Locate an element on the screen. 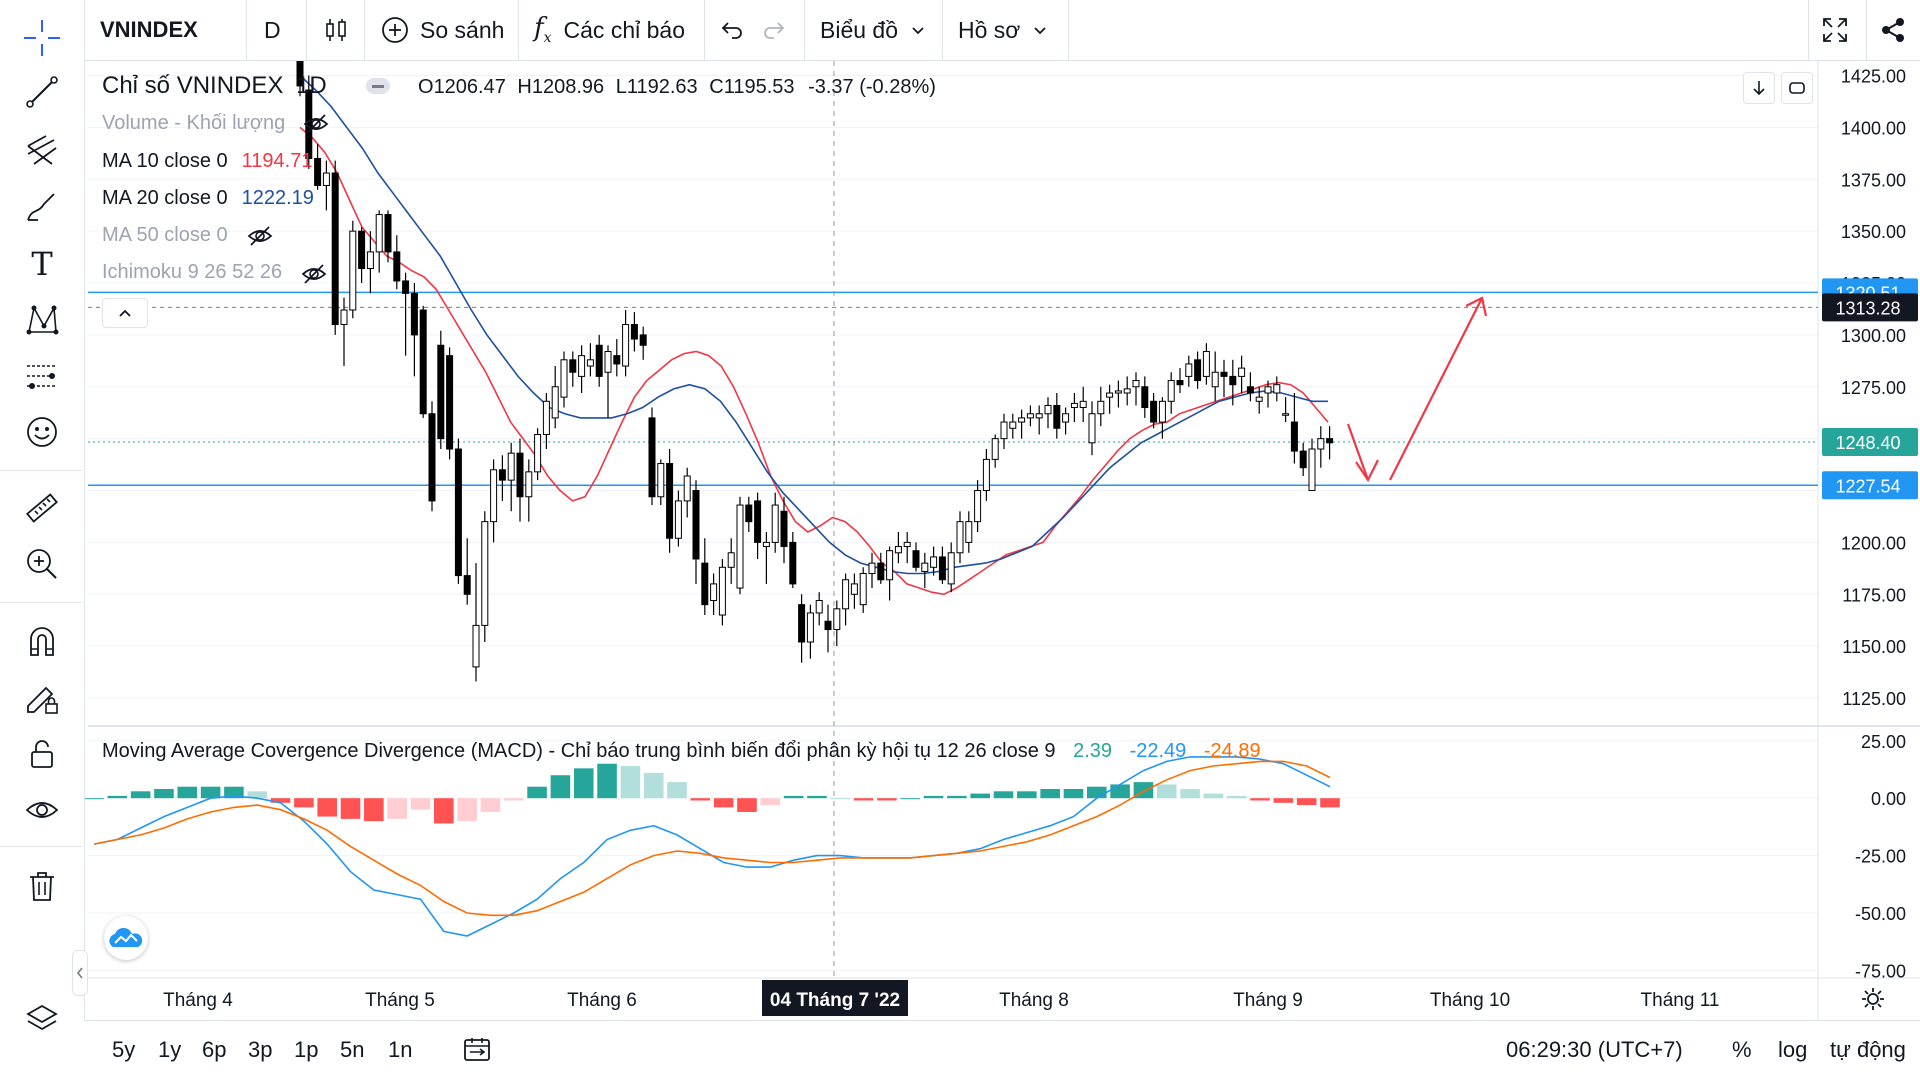 This screenshot has width=1920, height=1081. fullscreen-button is located at coordinates (1835, 30).